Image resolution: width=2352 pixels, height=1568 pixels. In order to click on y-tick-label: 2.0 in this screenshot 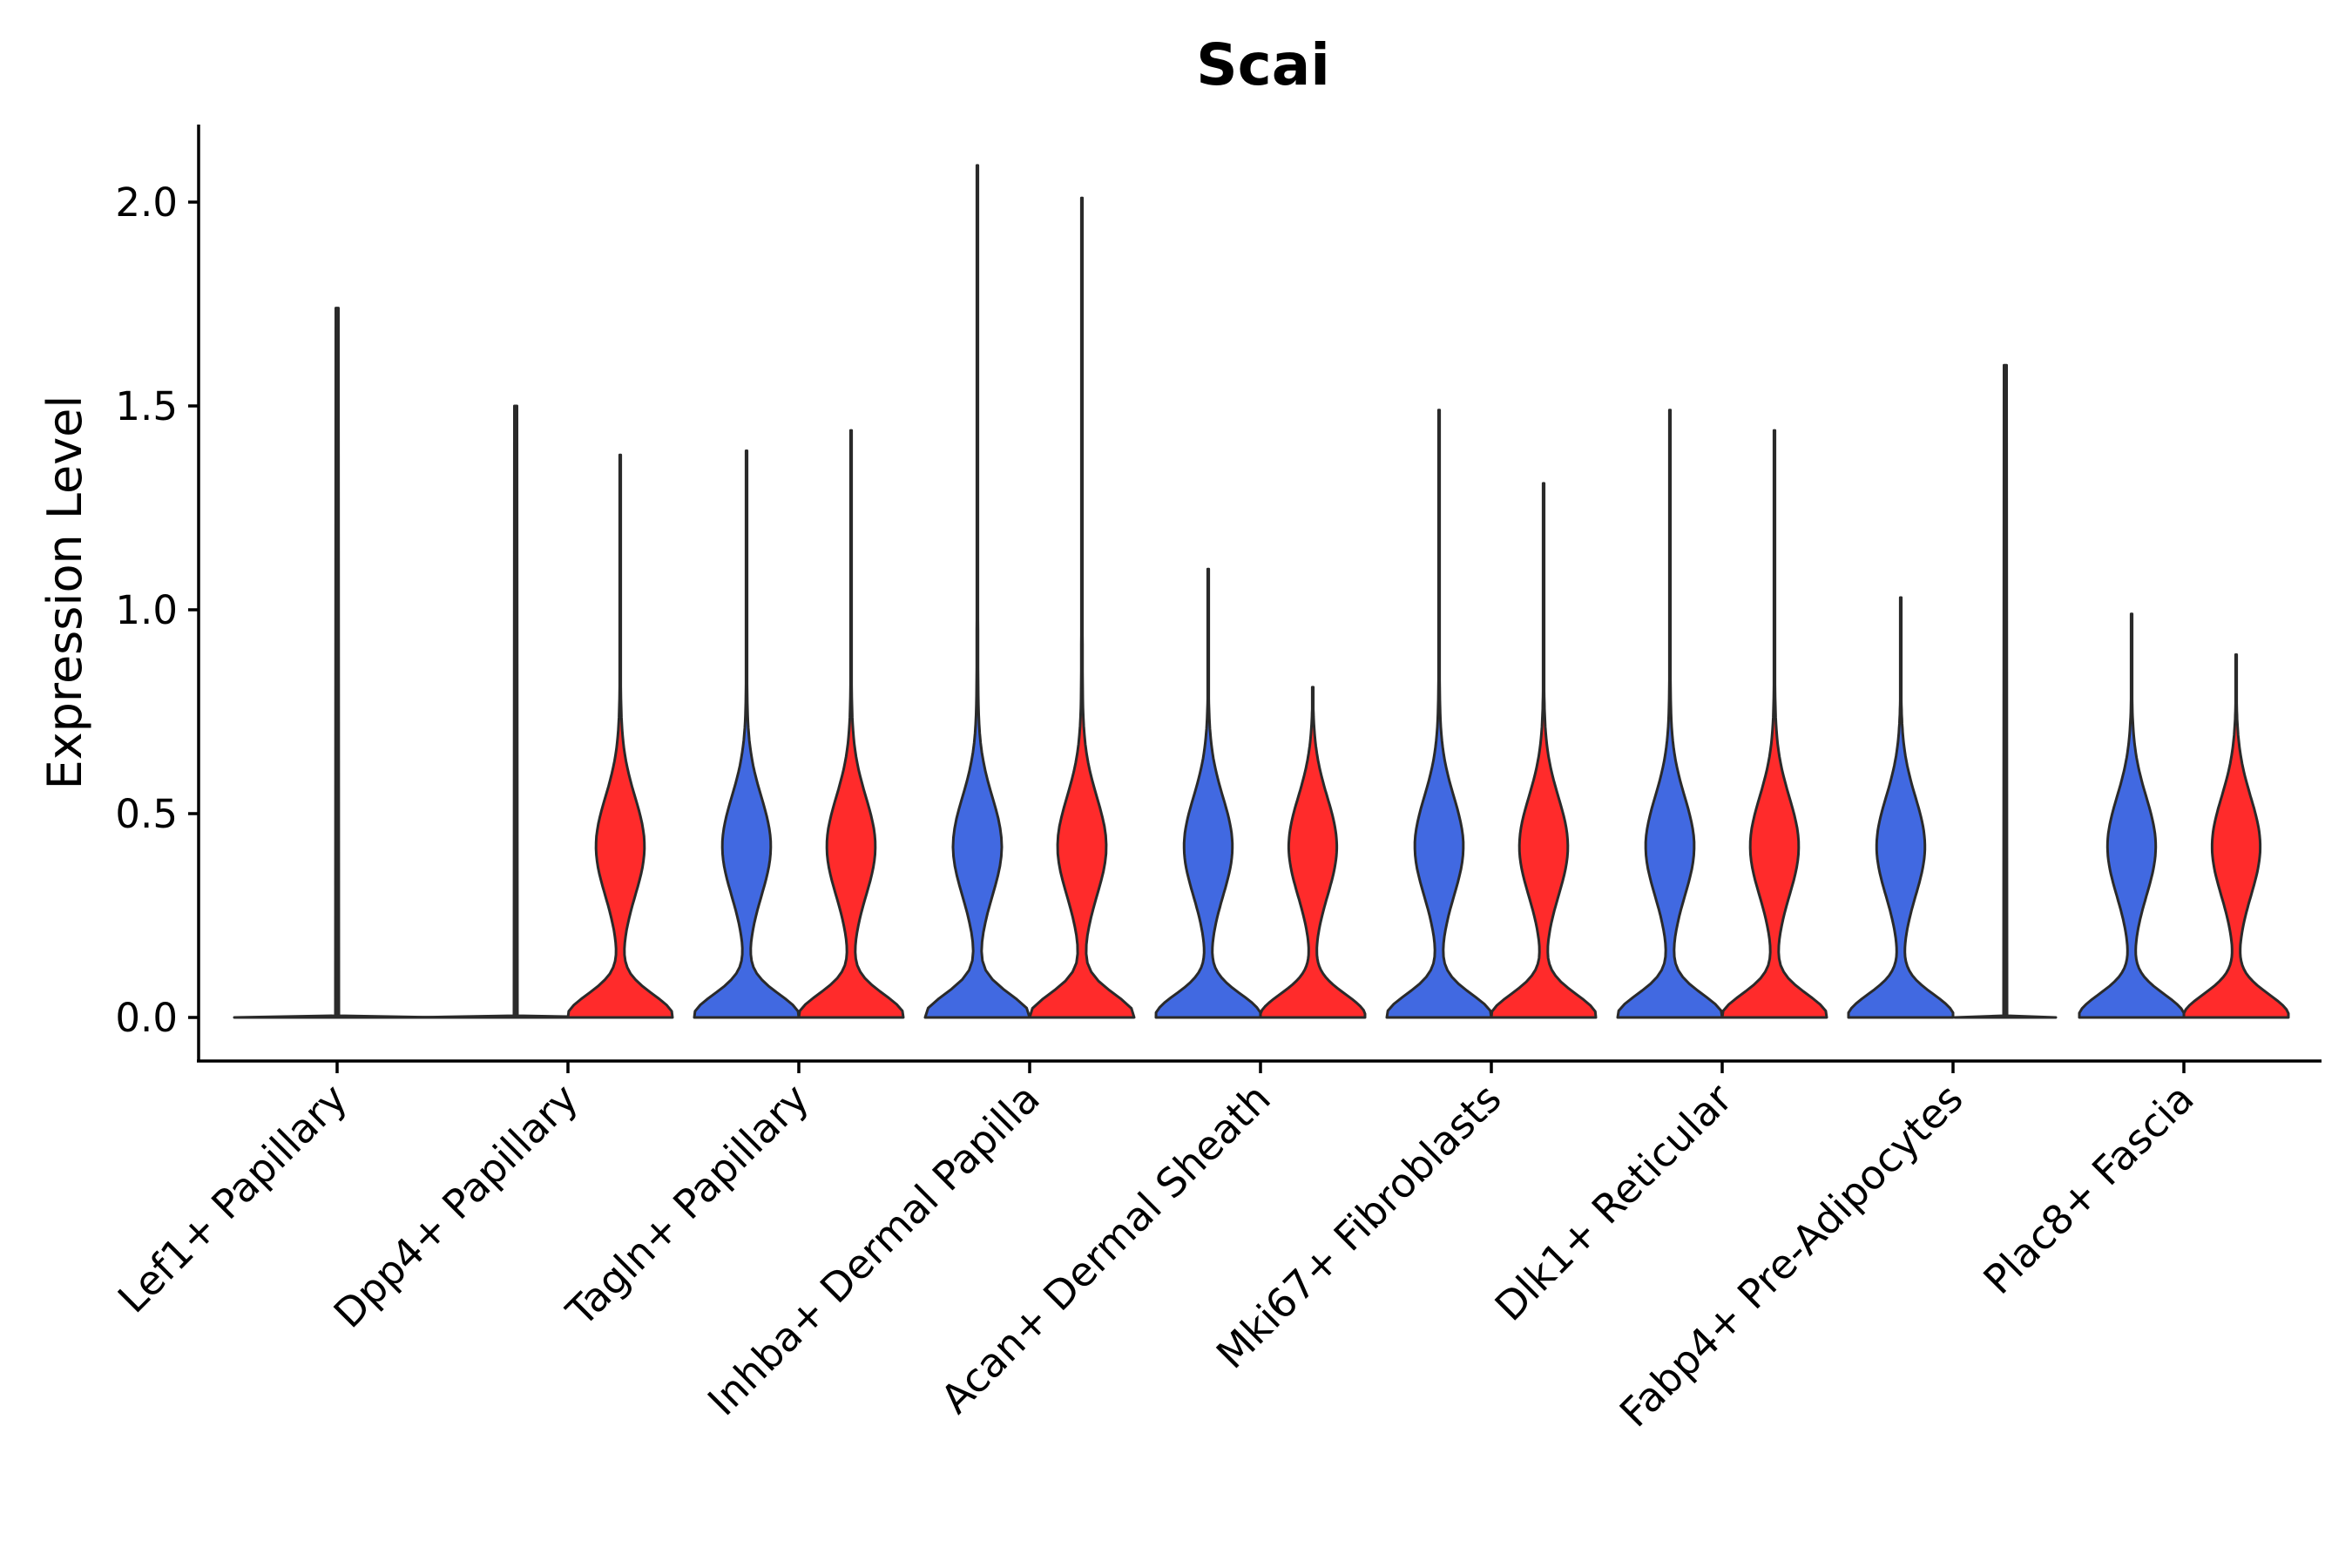, I will do `click(146, 202)`.